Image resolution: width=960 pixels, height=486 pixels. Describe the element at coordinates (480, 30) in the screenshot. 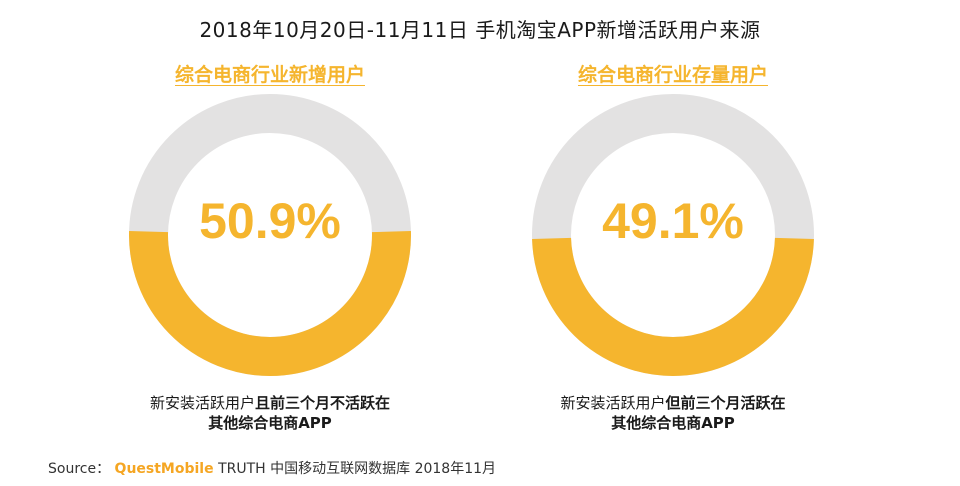

I see `chart-title: 2018年10月20日-11月11日 手机淘宝APP新增活跃用户来源` at that location.